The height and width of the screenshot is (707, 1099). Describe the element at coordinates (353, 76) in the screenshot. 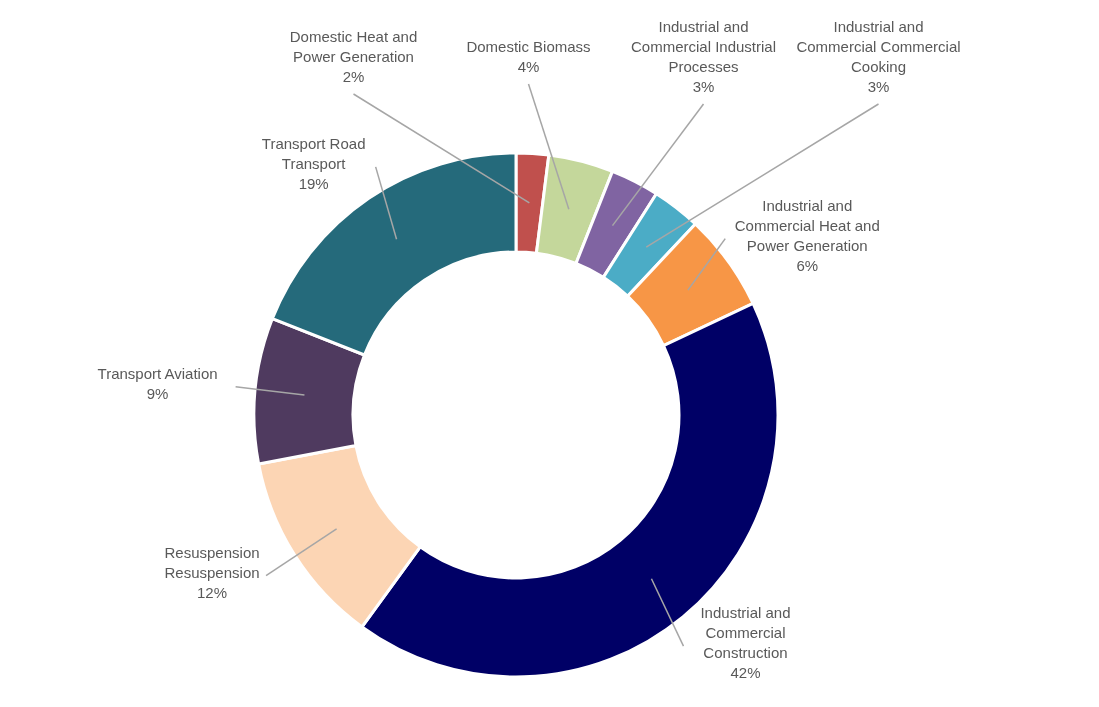

I see `data-label: 2%` at that location.